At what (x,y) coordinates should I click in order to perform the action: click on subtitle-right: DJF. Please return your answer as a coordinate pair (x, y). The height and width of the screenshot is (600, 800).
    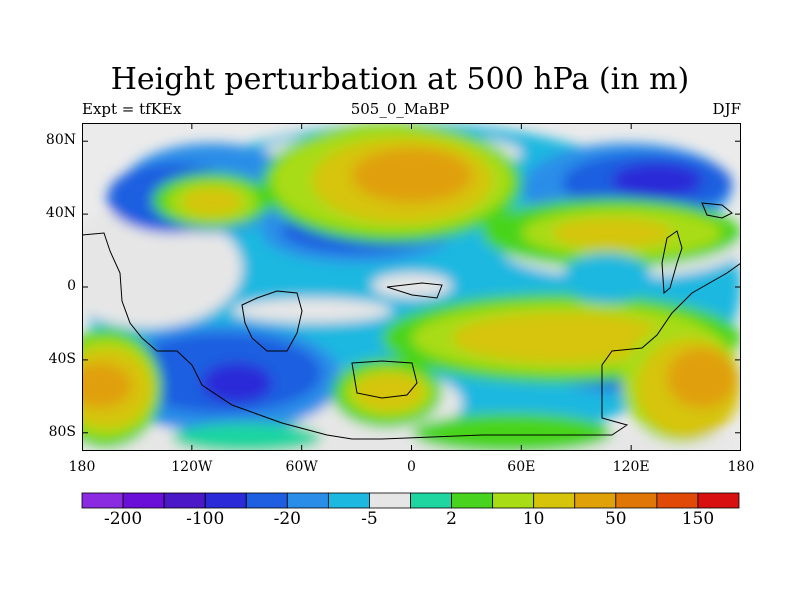
    Looking at the image, I should click on (726, 109).